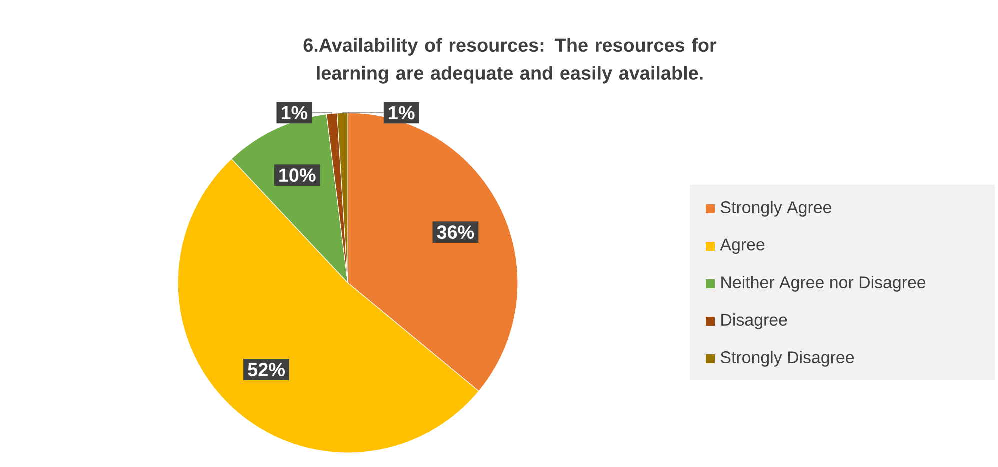 The height and width of the screenshot is (467, 998). What do you see at coordinates (510, 61) in the screenshot?
I see `chart-title: 6.Availability of resources: The resources for learning are adequate and easily available.` at bounding box center [510, 61].